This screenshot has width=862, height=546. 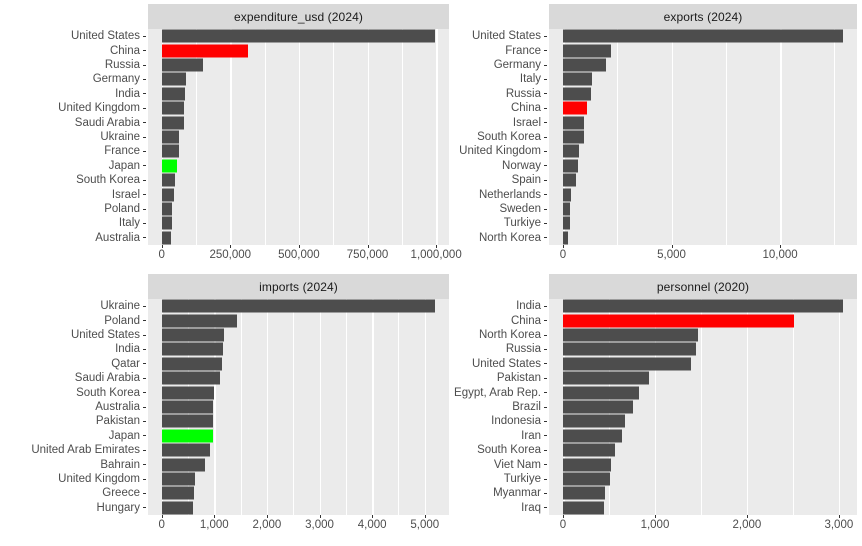 I want to click on bar-pakistan, so click(x=606, y=378).